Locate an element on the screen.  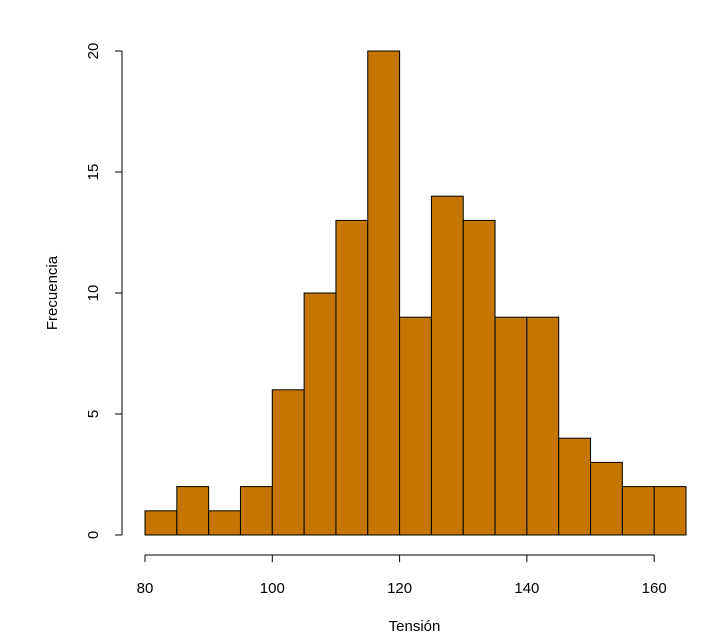
y-tick-label: 10 is located at coordinates (93, 293).